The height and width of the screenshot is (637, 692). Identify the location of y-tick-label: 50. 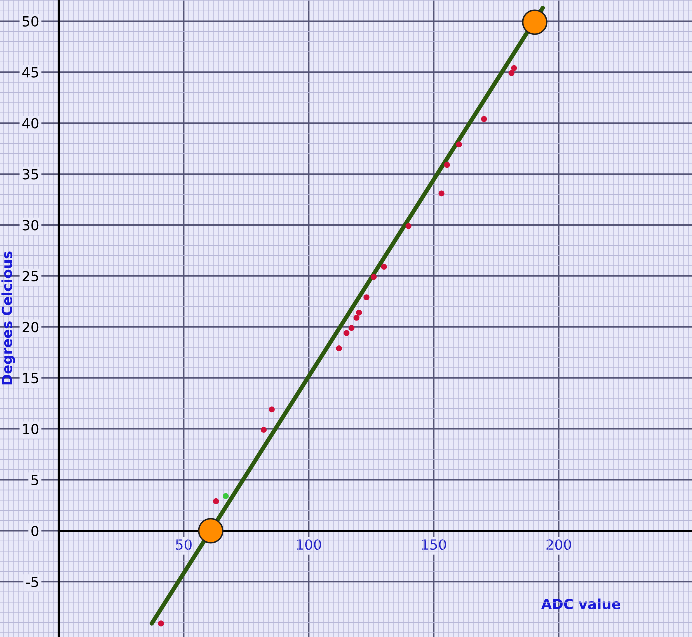
(30, 21).